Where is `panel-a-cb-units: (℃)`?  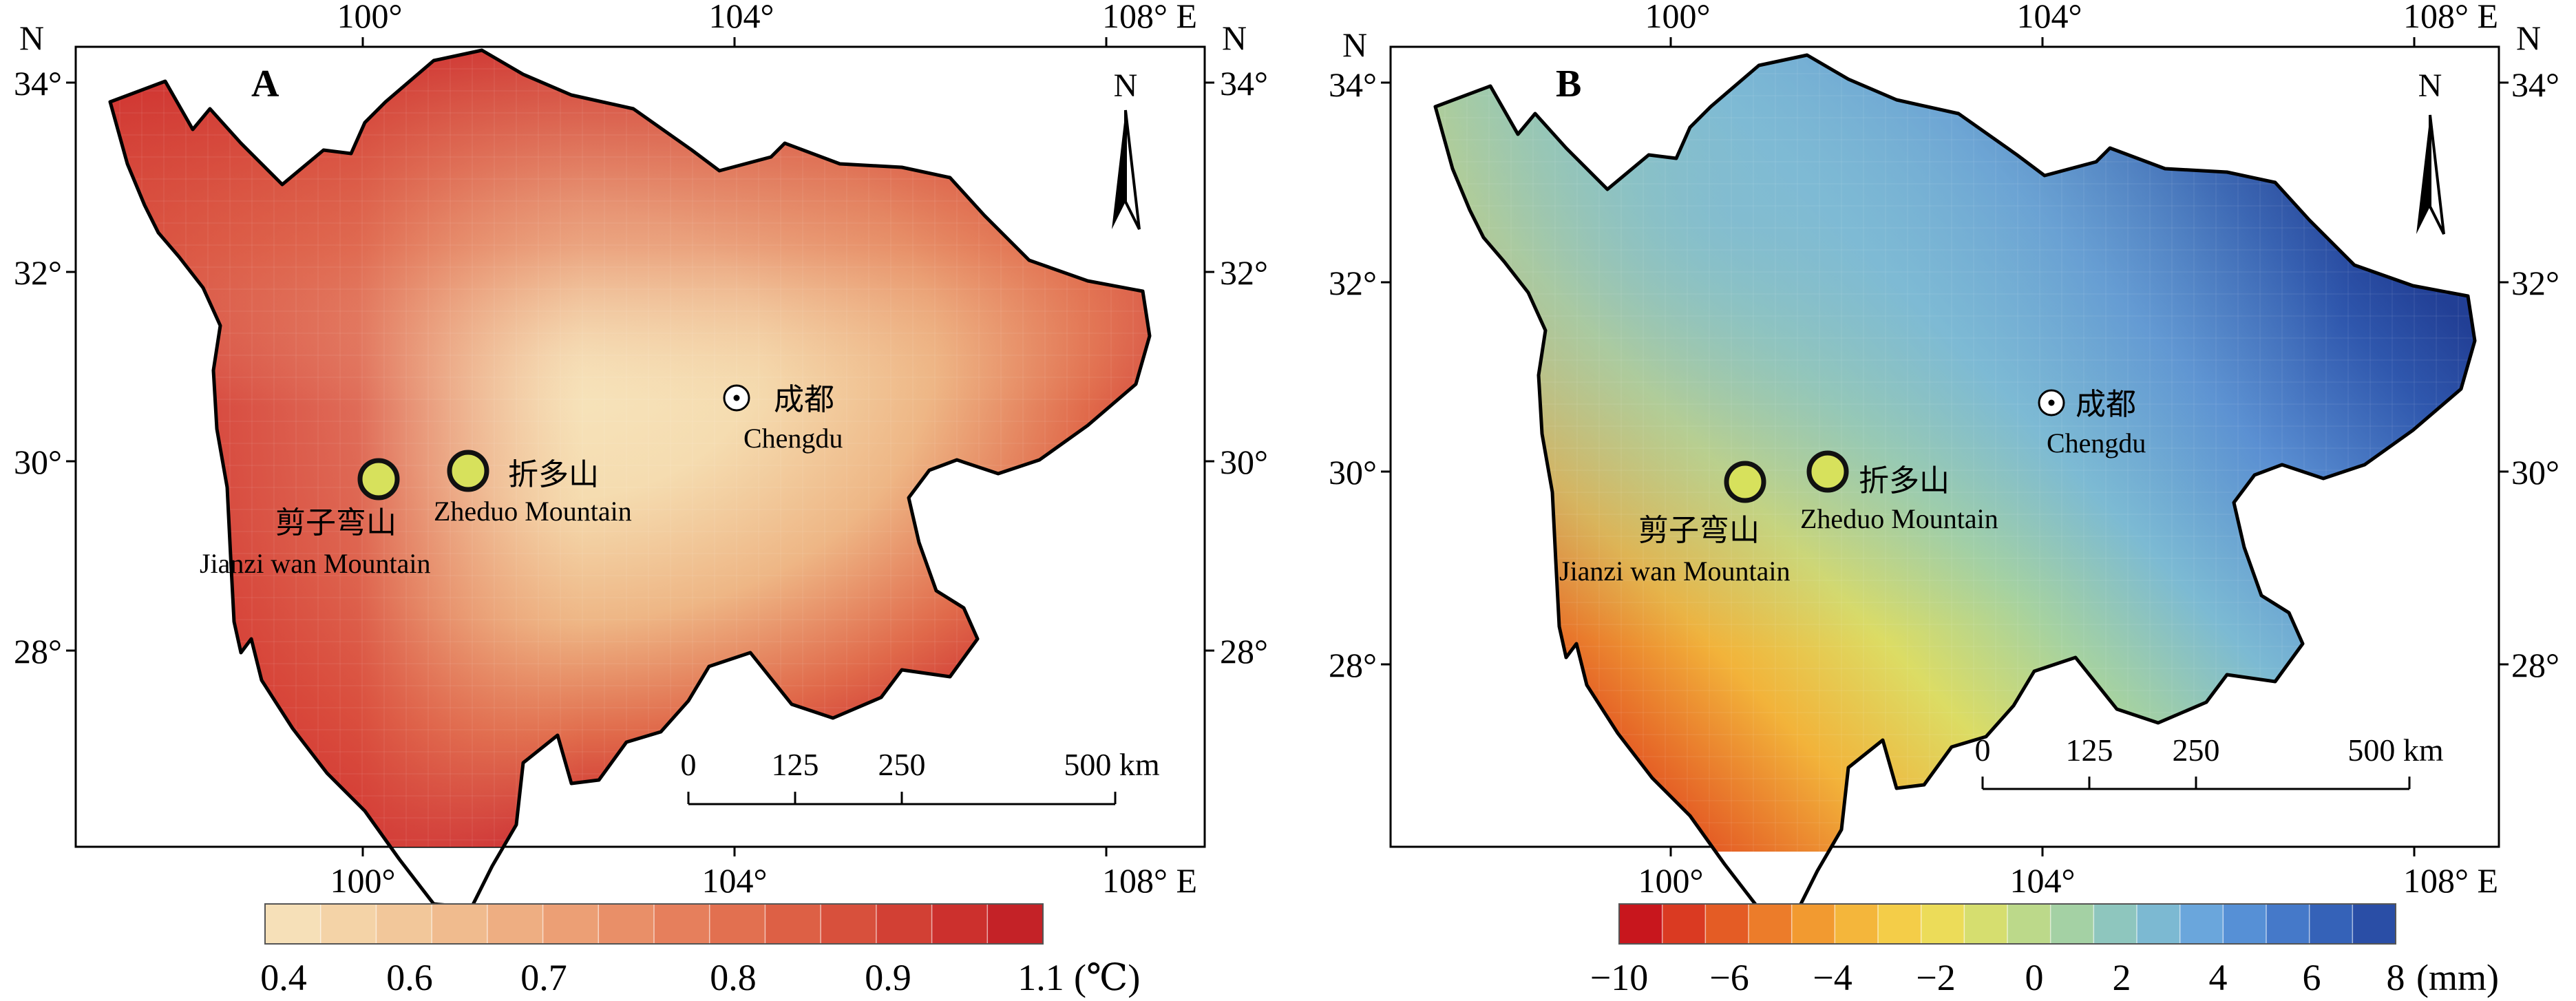
panel-a-cb-units: (℃) is located at coordinates (1107, 978).